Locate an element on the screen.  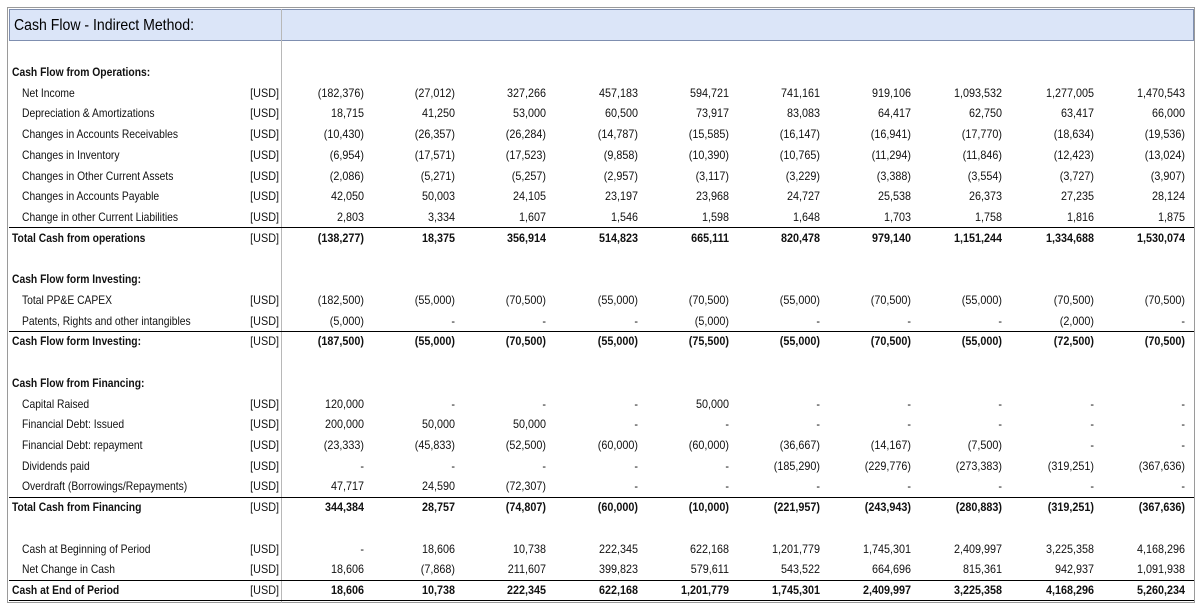
value-cell: (6,954) is located at coordinates (346, 154).